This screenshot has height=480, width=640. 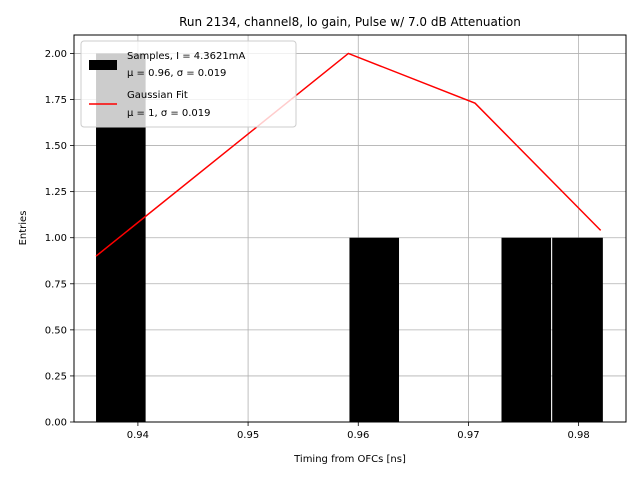 What do you see at coordinates (56, 423) in the screenshot?
I see `y-tick-label: 0.00` at bounding box center [56, 423].